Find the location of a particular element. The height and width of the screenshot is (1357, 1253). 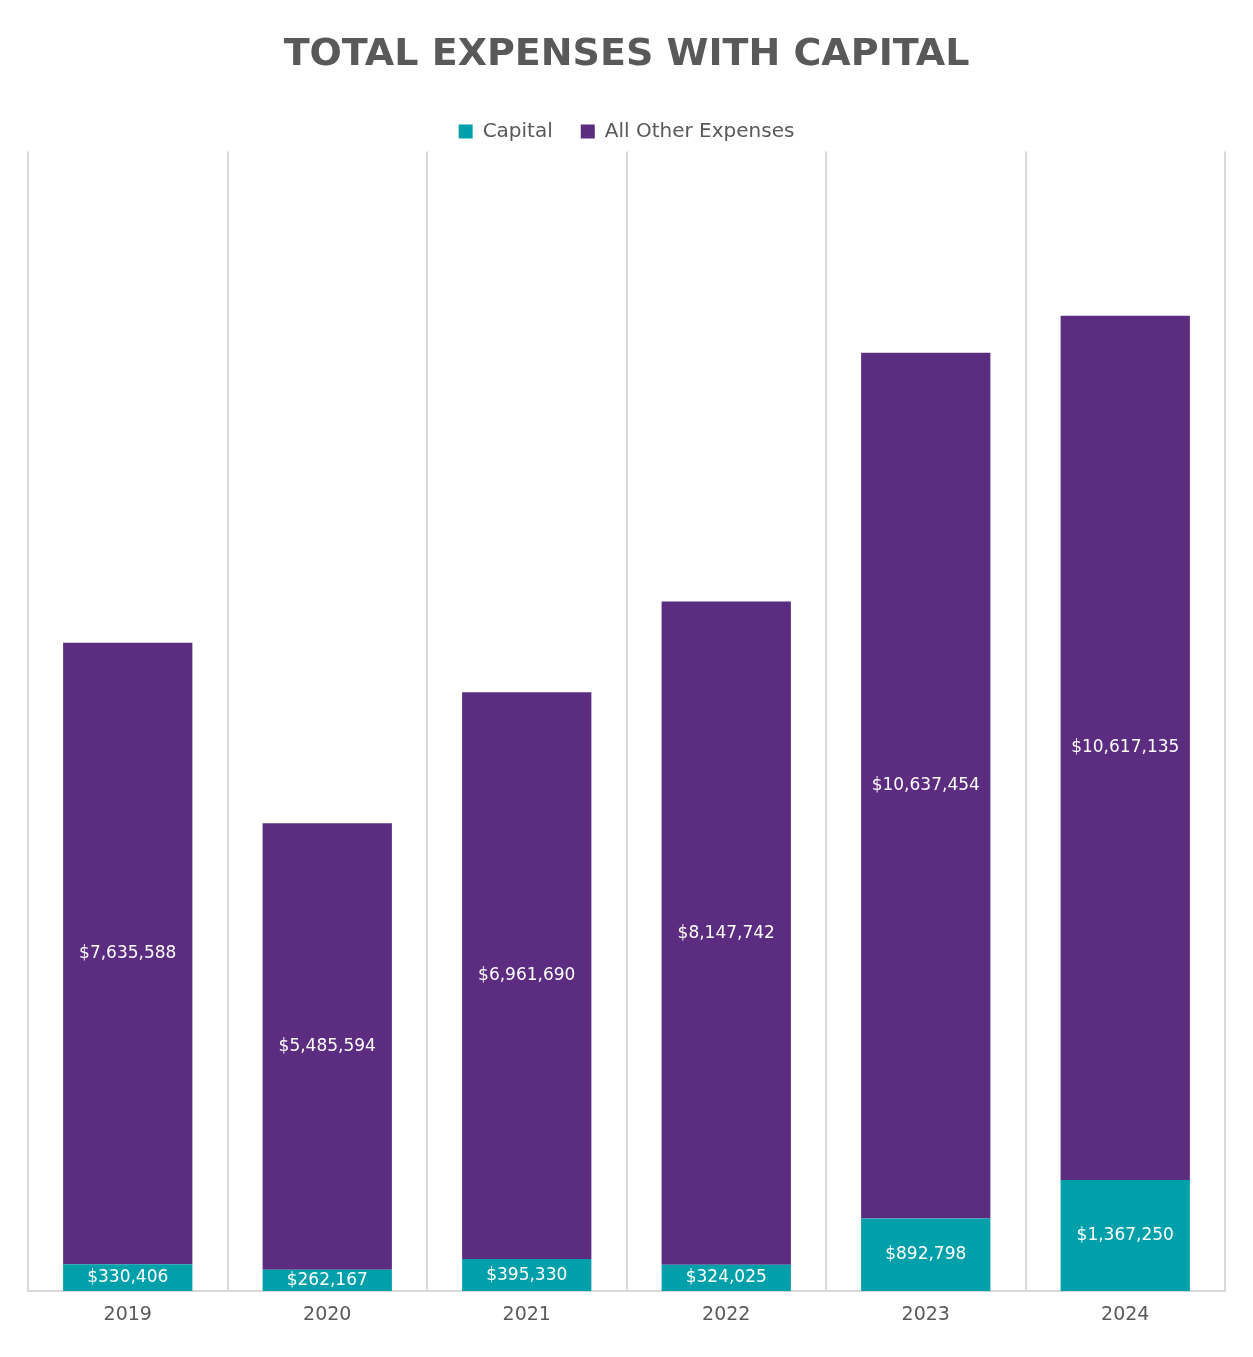

x-tick-label: 2021 is located at coordinates (526, 1312).